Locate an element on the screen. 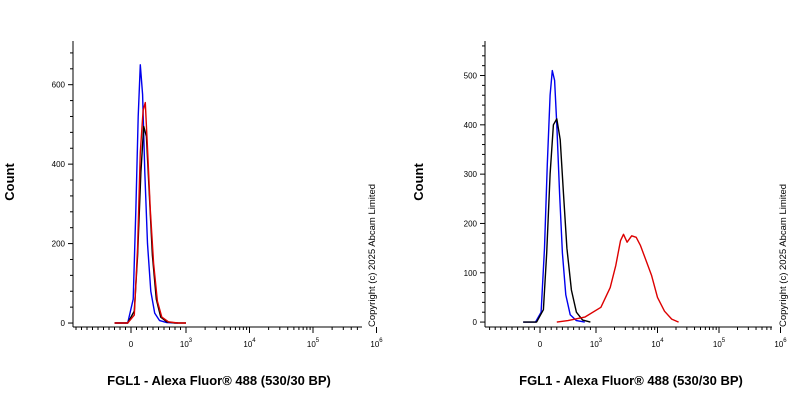 This screenshot has height=400, width=800. y-tick-label: 300 is located at coordinates (471, 174).